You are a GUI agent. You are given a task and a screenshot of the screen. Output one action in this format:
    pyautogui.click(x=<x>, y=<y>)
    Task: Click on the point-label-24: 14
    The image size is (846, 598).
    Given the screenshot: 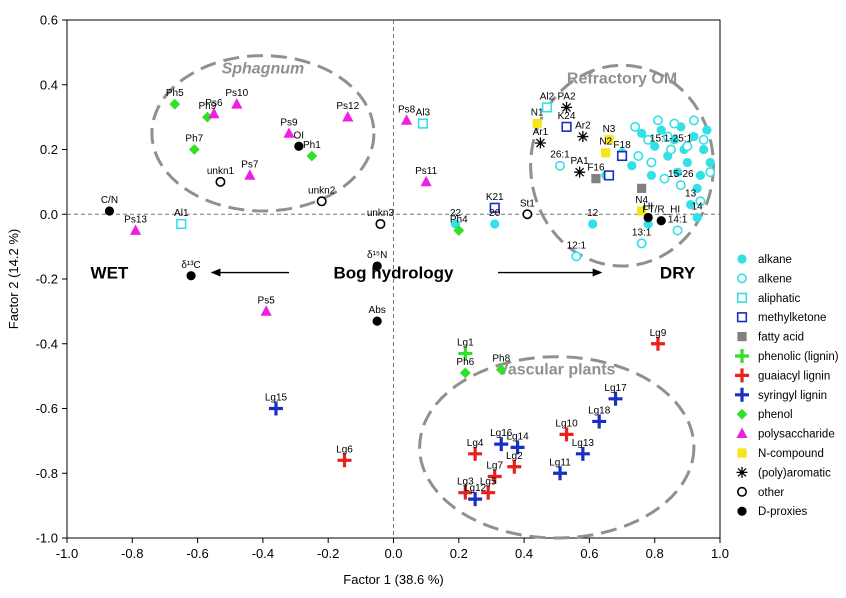 What is the action you would take?
    pyautogui.click(x=698, y=206)
    